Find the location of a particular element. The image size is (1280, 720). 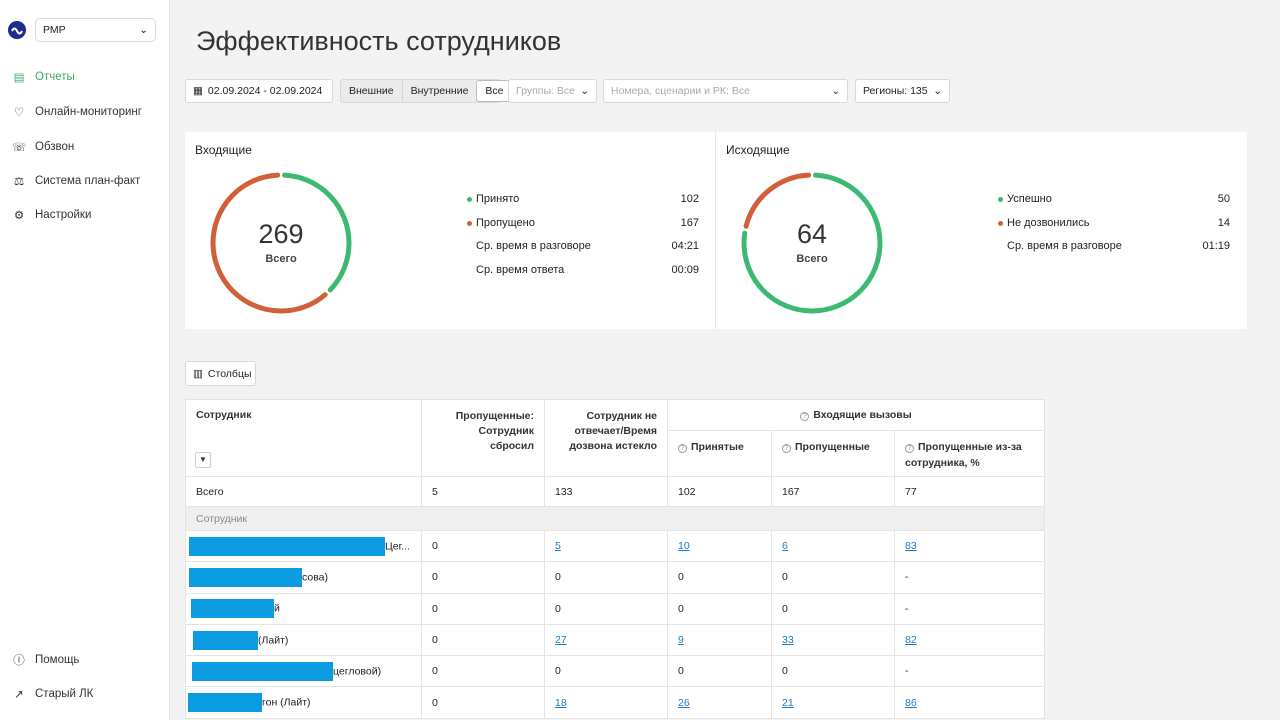

nav-label: Старый ЛК is located at coordinates (64, 694).